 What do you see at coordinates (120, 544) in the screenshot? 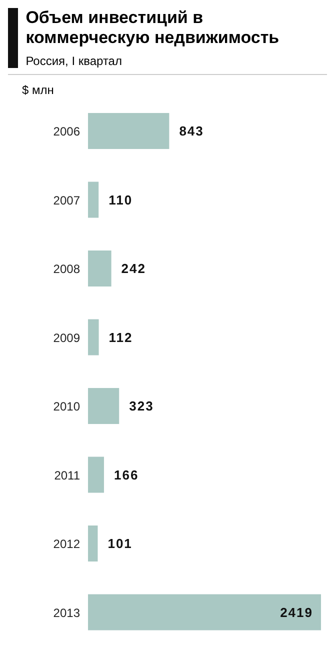
I see `data-label: 101` at bounding box center [120, 544].